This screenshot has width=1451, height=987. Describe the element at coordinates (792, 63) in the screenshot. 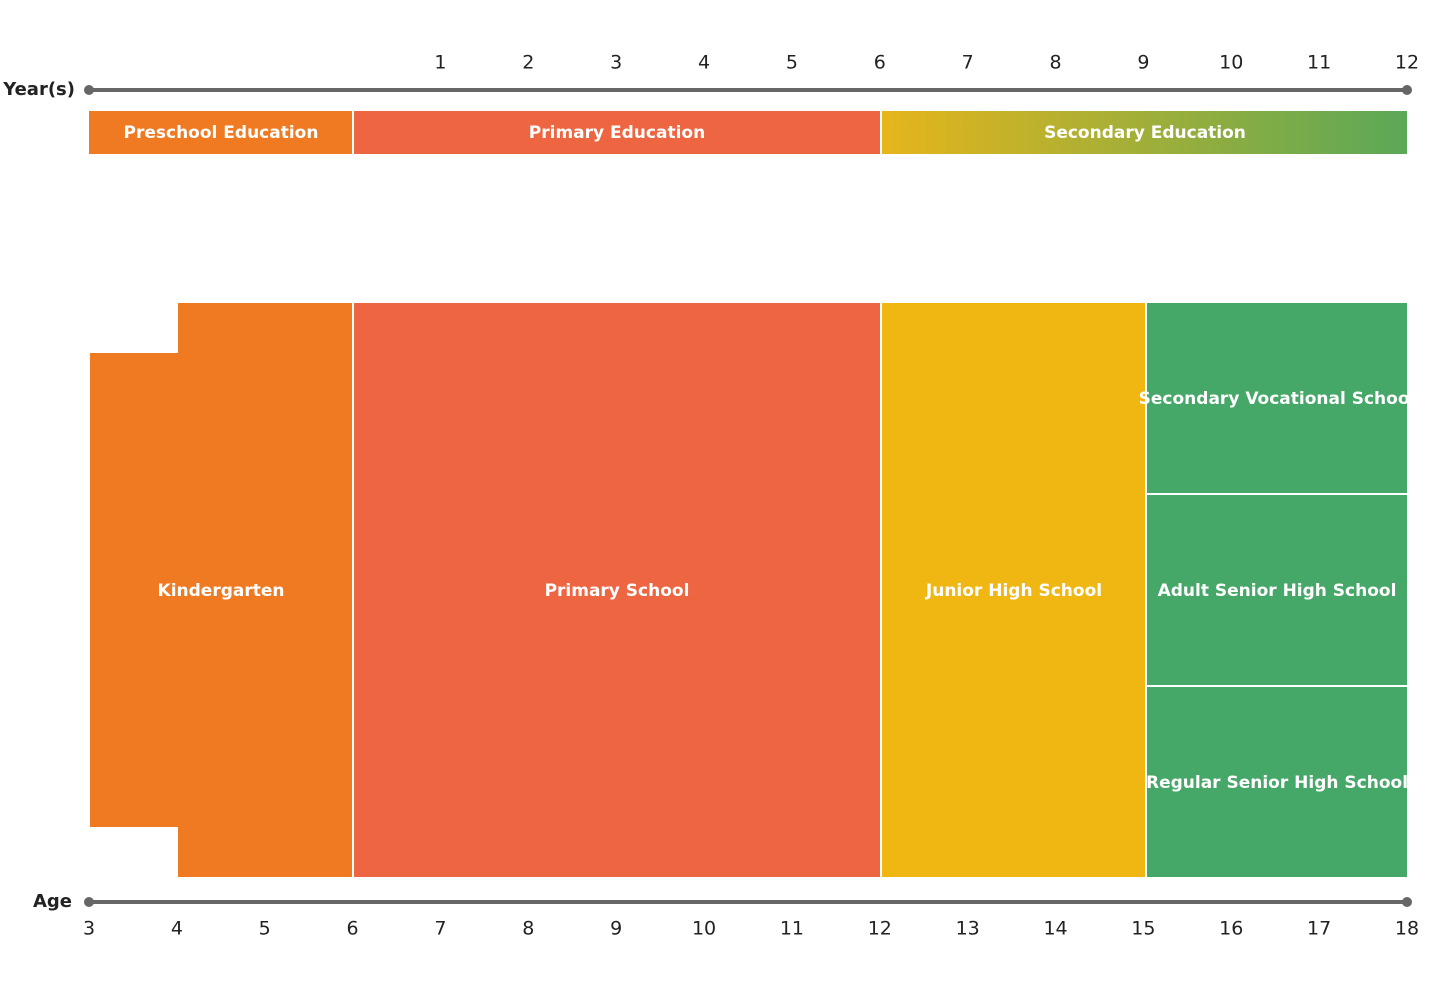

I see `year-tick-label: 5` at that location.